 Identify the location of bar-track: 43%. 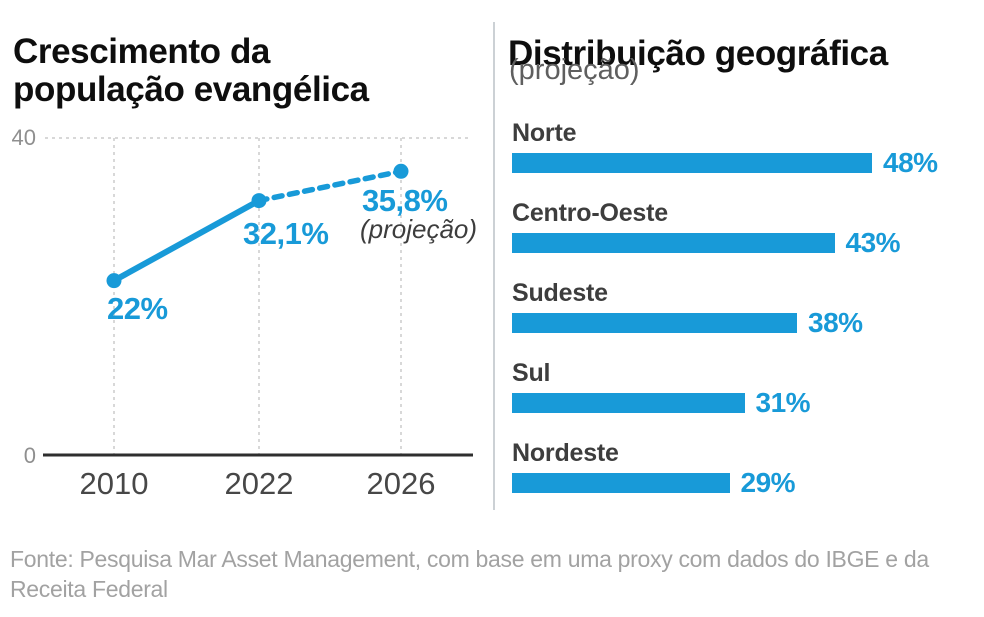
(748, 242).